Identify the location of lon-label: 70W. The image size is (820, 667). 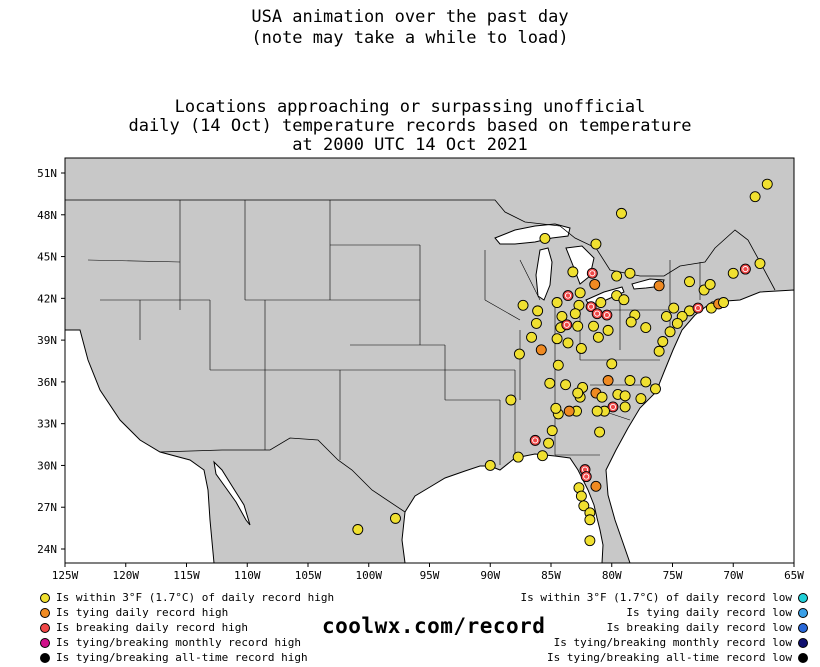
(733, 575).